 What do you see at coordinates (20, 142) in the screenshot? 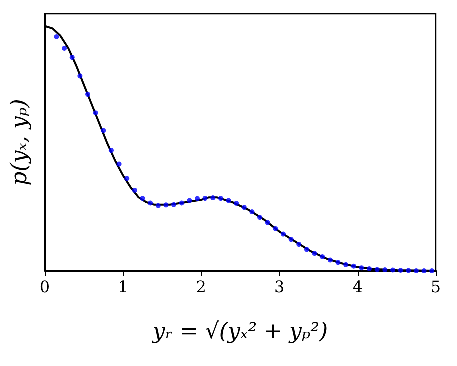
I see `y-axis-title: p(yₓ, yₚ)` at bounding box center [20, 142].